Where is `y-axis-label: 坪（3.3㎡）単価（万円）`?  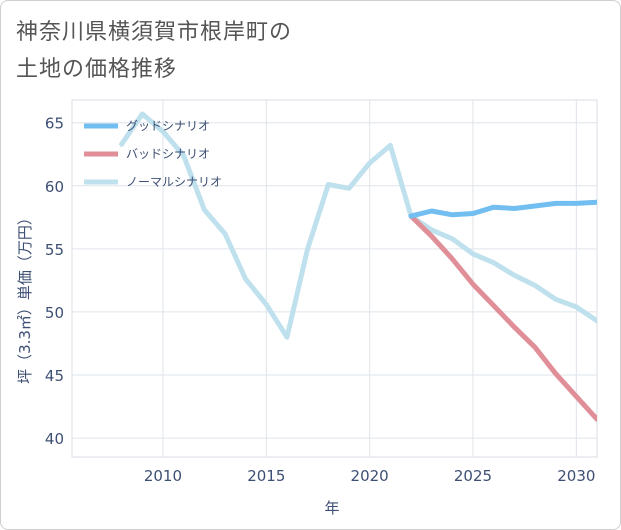 y-axis-label: 坪（3.3㎡）単価（万円） is located at coordinates (25, 297).